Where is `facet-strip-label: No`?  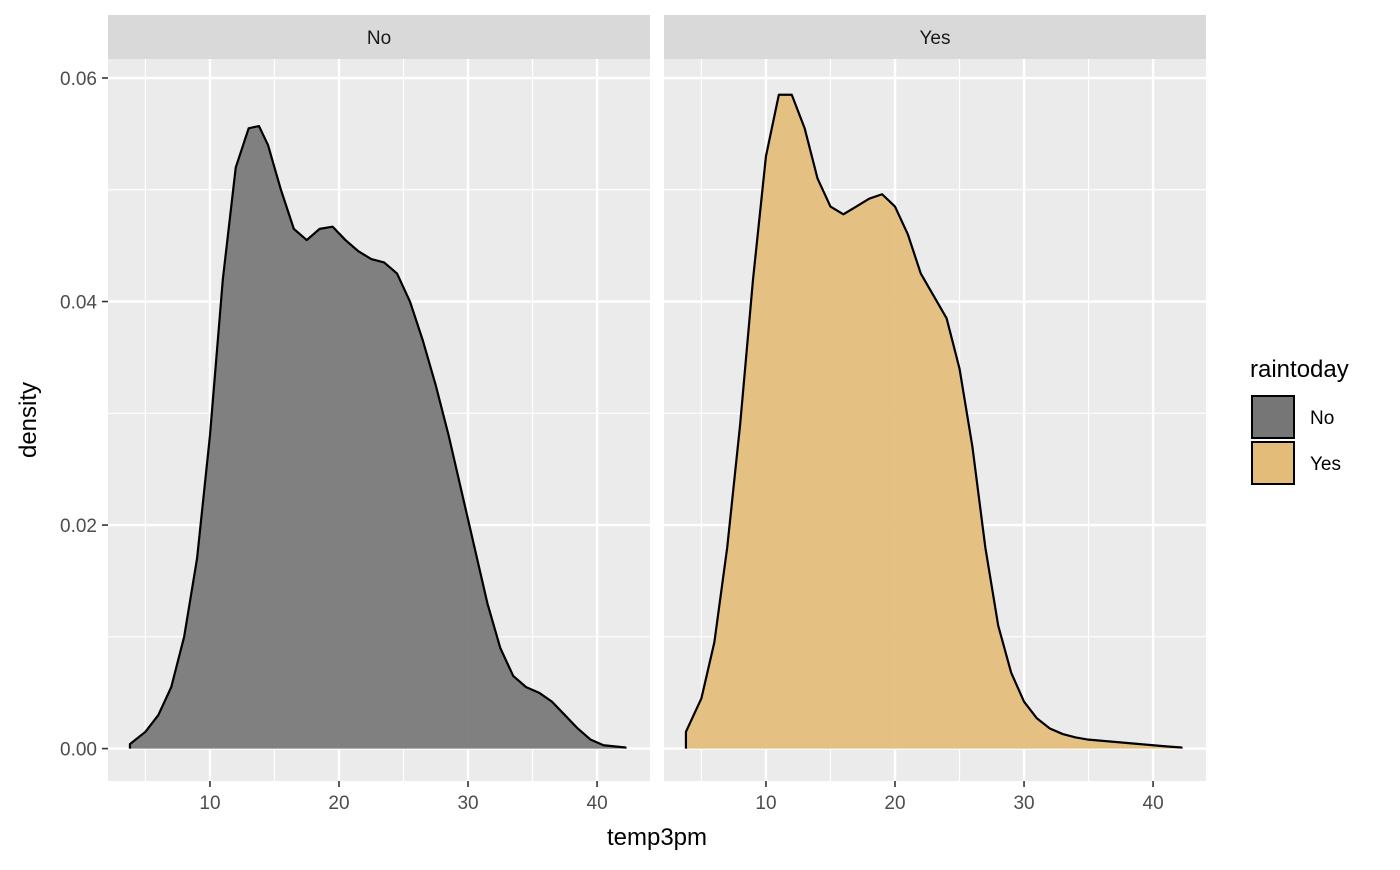 facet-strip-label: No is located at coordinates (379, 38).